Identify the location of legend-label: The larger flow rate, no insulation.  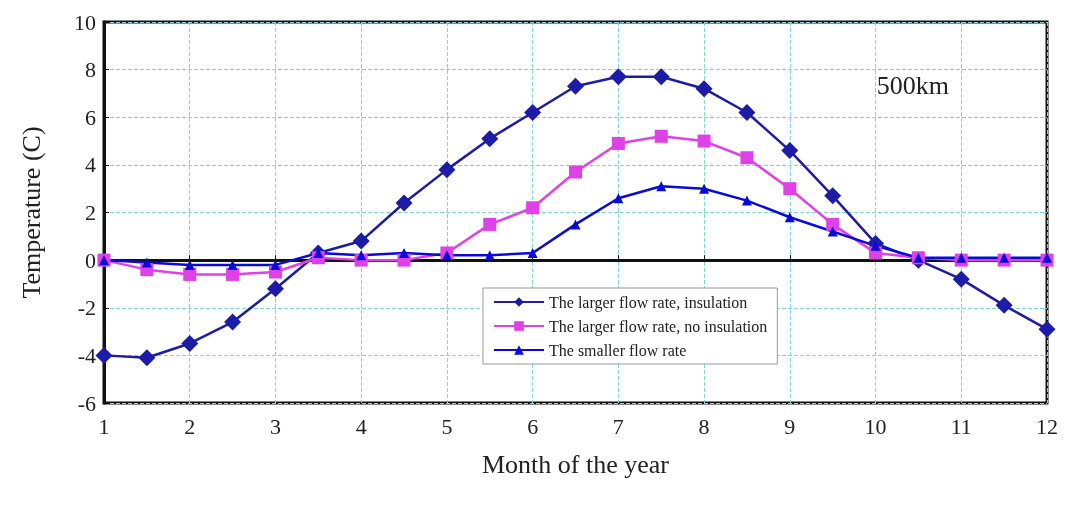
(658, 326).